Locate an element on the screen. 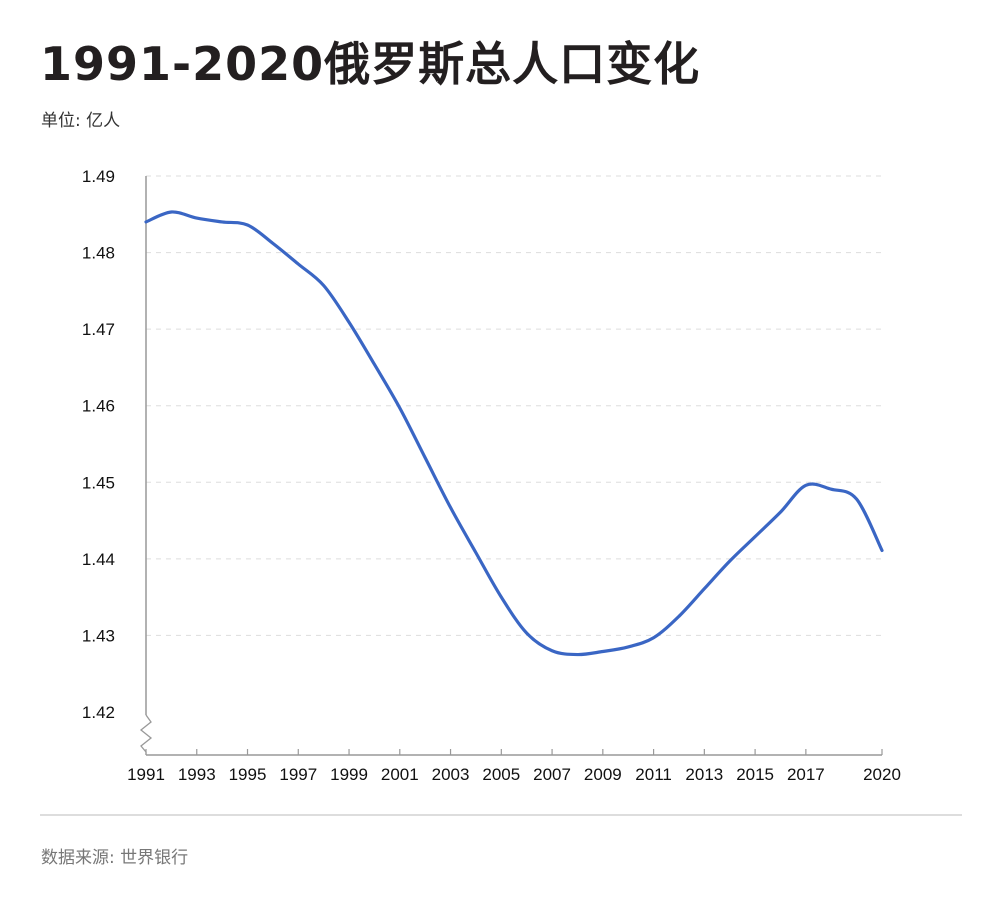  y-tick-label: 1.44 is located at coordinates (98, 559).